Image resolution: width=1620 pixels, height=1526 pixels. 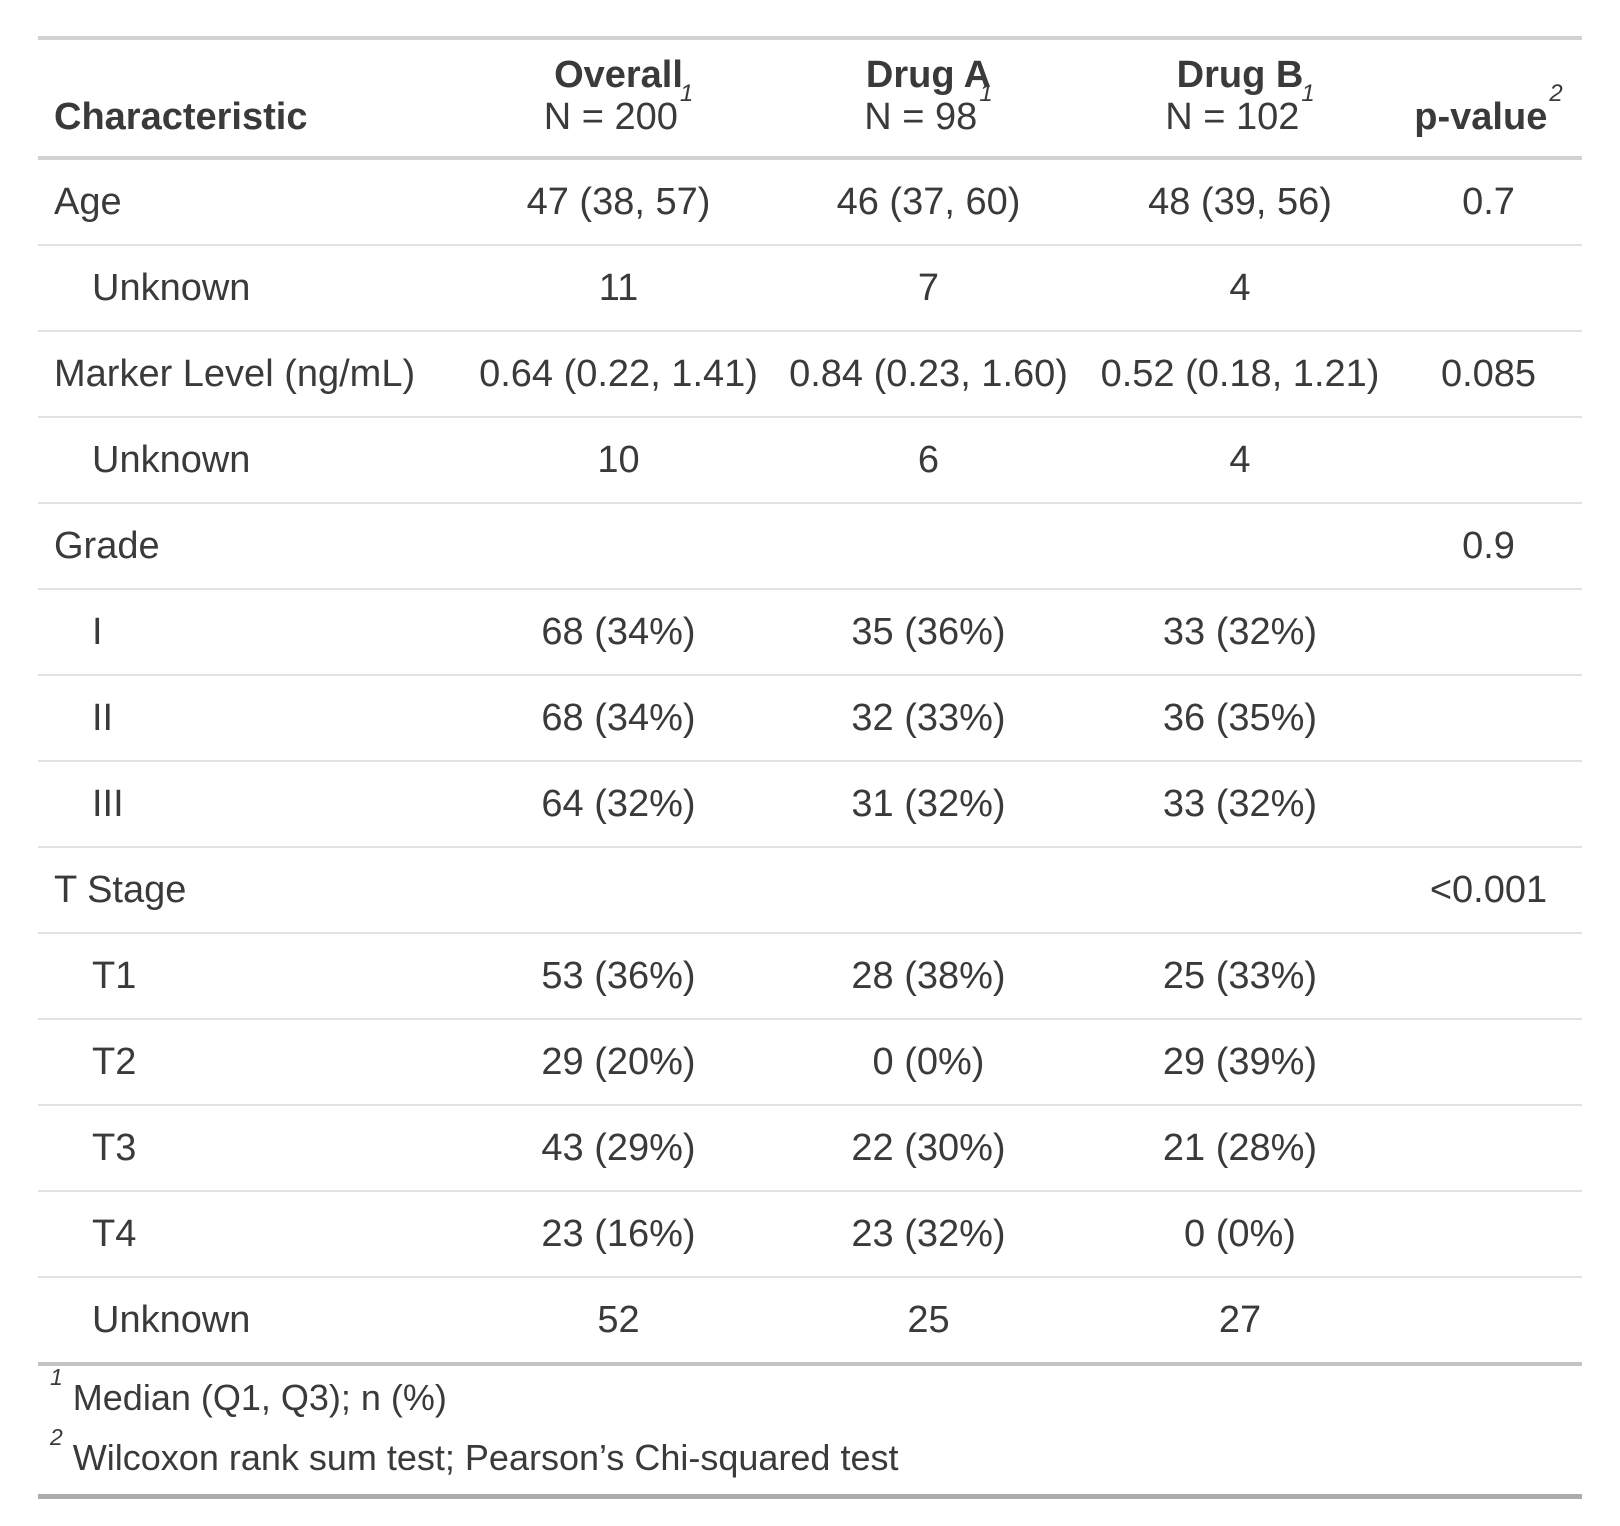 I want to click on cell-drug-a: 35 (36%), so click(x=928, y=632).